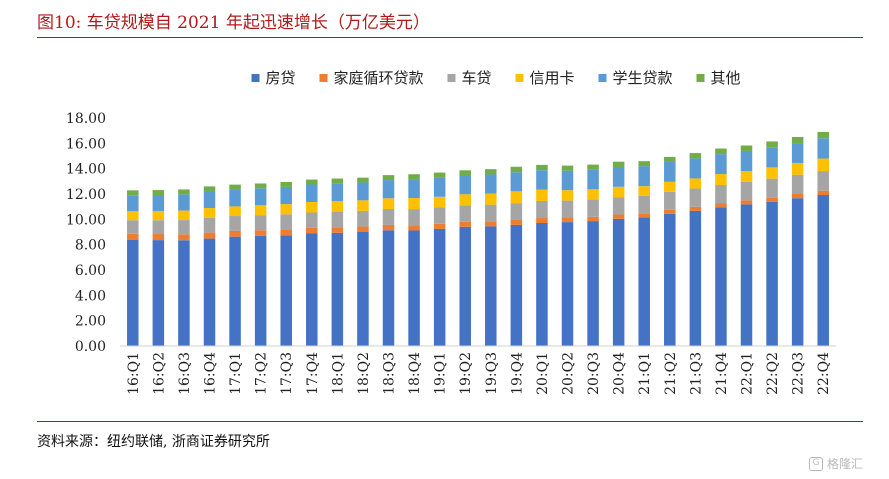 This screenshot has height=479, width=889. Describe the element at coordinates (281, 78) in the screenshot. I see `legend-label-0: 房贷` at that location.